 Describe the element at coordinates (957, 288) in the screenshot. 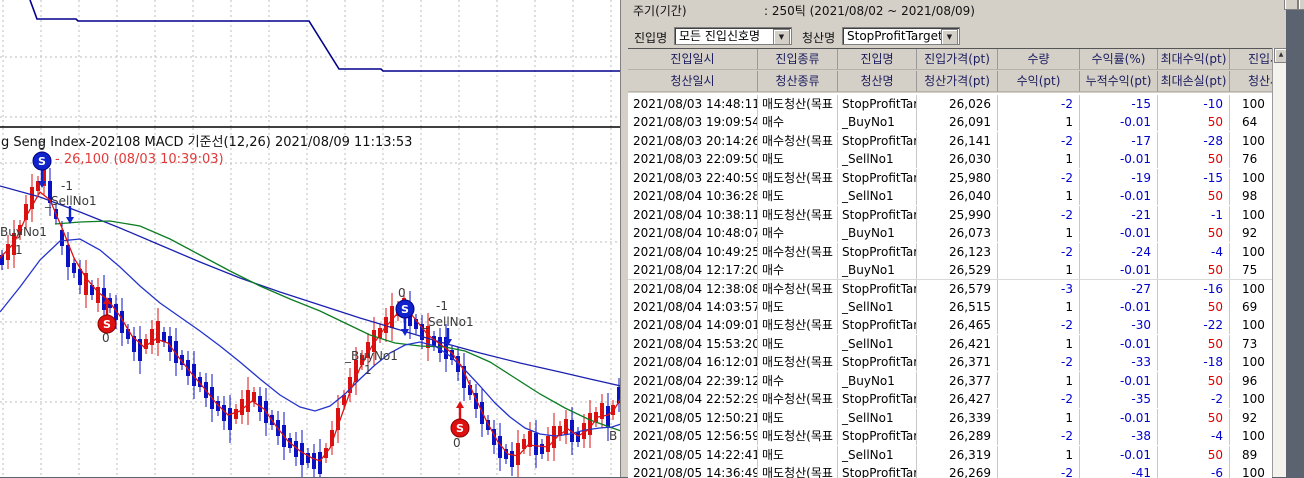

I see `table-cell: 26,579` at that location.